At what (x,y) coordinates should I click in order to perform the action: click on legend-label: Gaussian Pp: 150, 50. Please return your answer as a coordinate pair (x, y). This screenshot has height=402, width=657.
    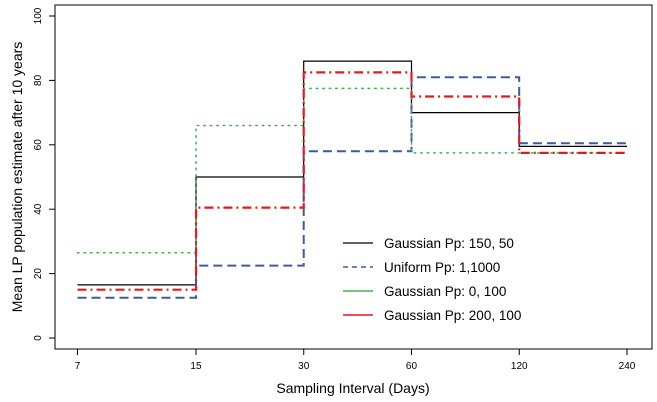
    Looking at the image, I should click on (449, 243).